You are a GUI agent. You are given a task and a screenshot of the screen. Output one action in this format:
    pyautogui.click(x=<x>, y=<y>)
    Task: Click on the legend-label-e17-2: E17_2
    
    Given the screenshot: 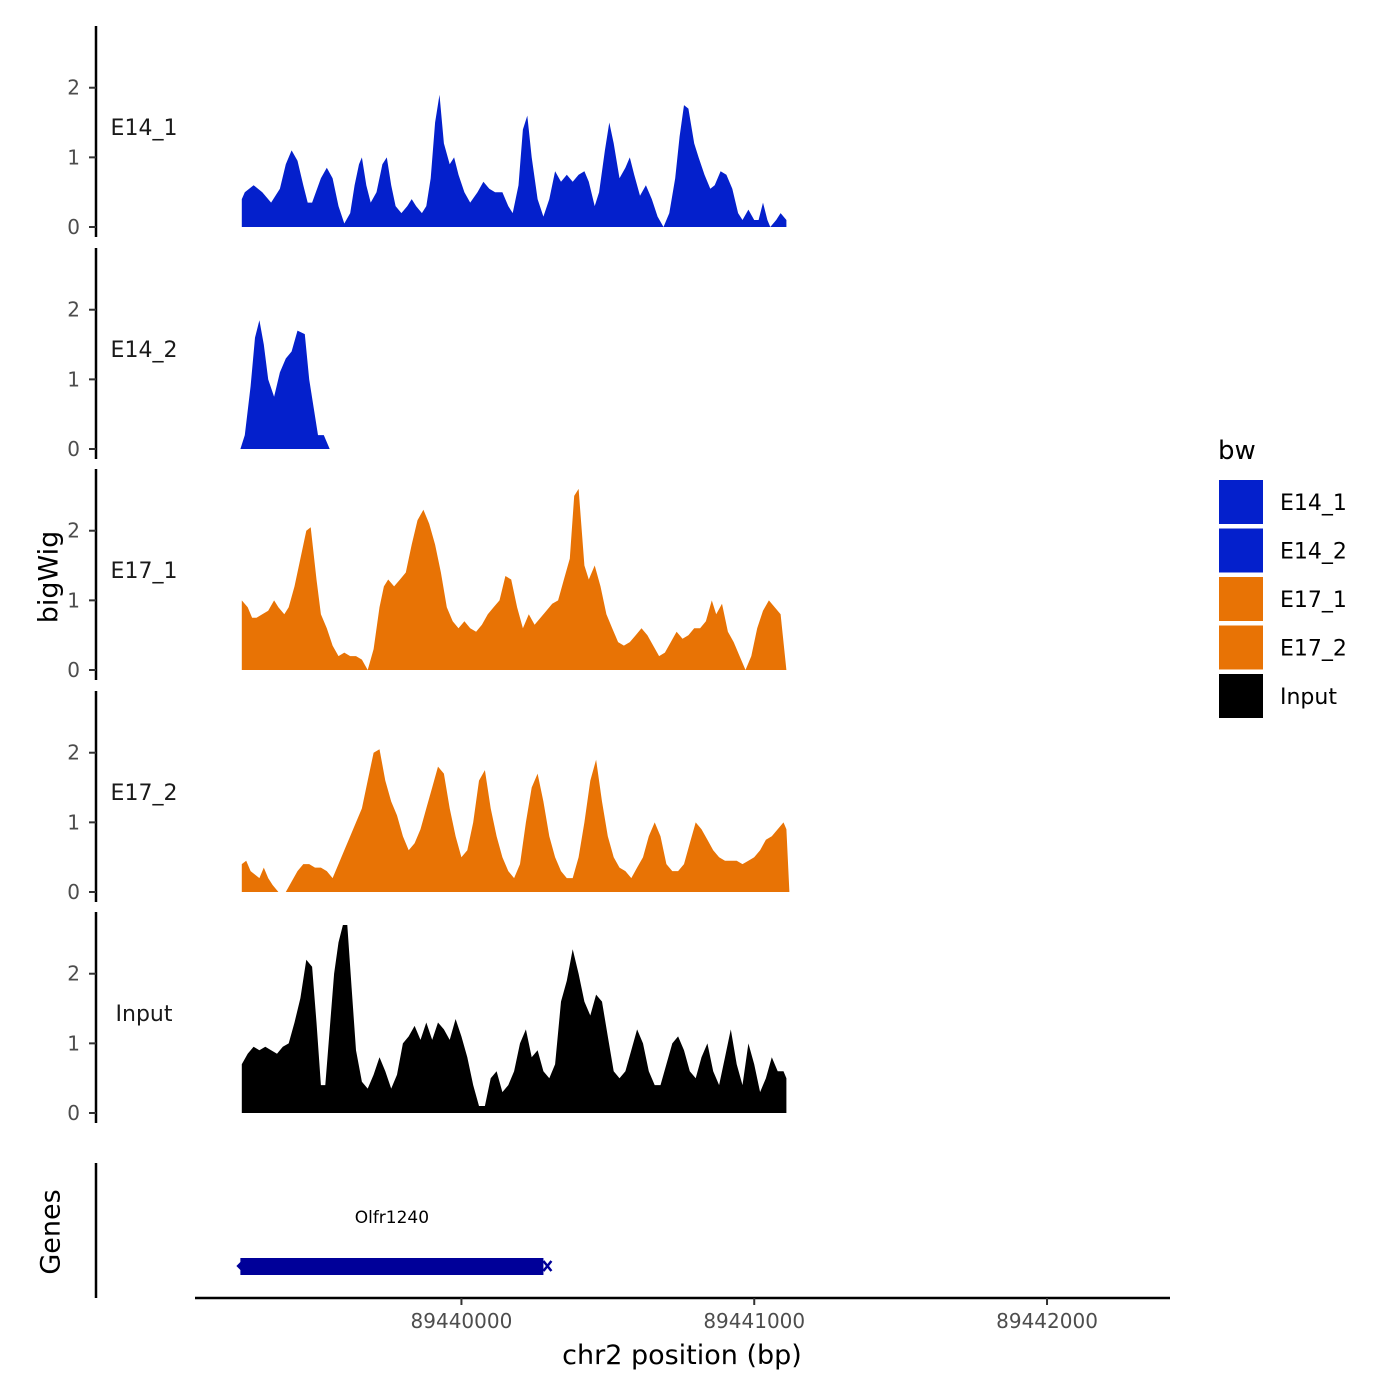 What is the action you would take?
    pyautogui.click(x=1313, y=649)
    